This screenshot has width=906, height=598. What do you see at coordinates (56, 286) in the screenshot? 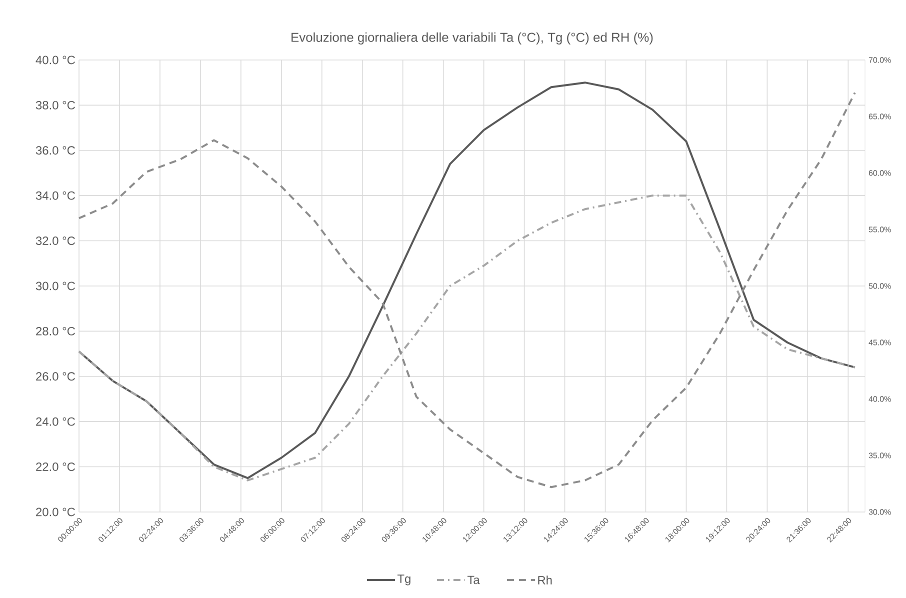
I see `y-tick-label: 30.0 °C` at bounding box center [56, 286].